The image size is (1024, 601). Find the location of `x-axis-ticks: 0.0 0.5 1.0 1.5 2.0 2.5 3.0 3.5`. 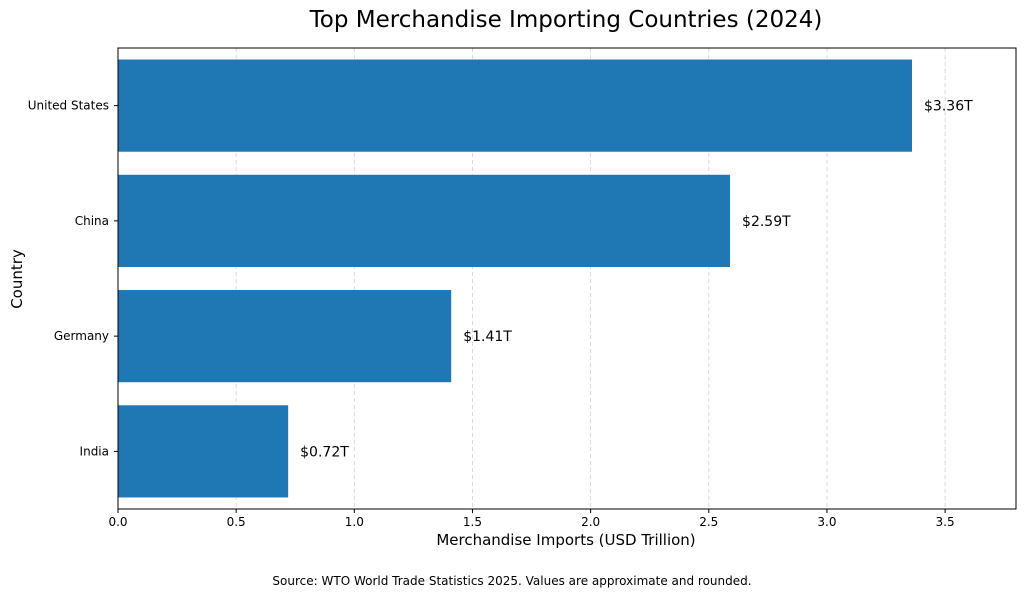

x-axis-ticks: 0.0 0.5 1.0 1.5 2.0 2.5 3.0 3.5 is located at coordinates (531, 519).